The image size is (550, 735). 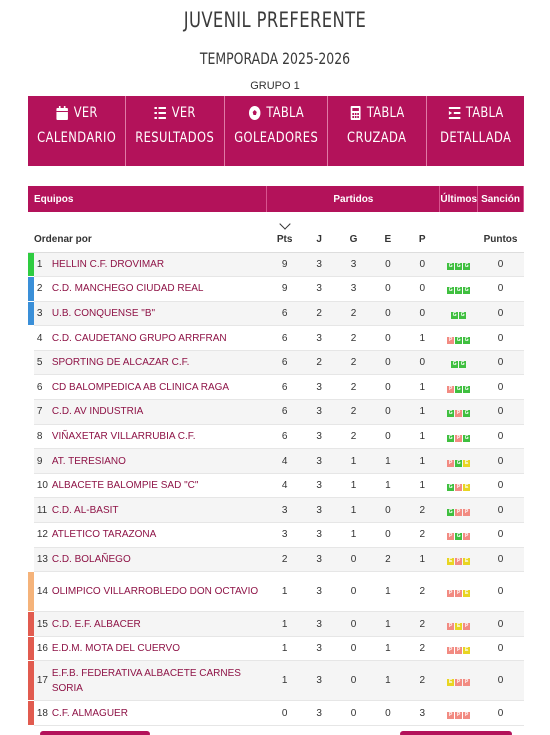 I want to click on p-cell: 1, so click(x=422, y=412).